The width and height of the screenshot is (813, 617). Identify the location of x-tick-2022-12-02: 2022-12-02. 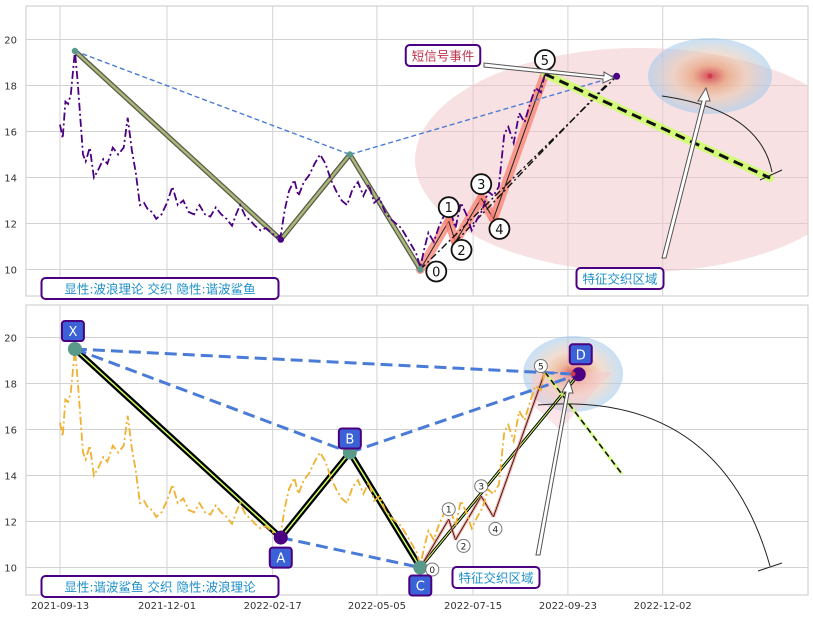
(663, 606).